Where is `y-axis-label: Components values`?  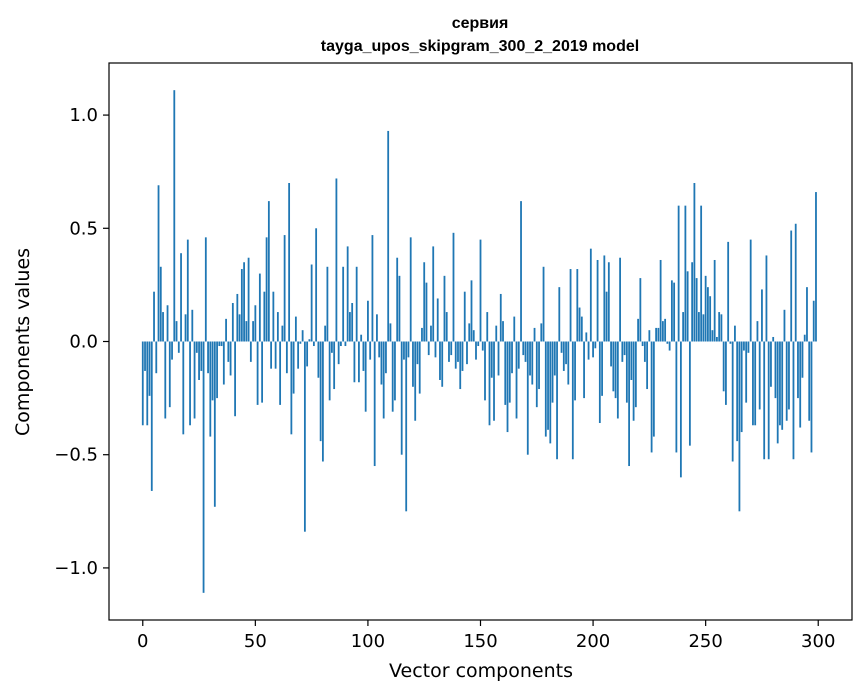 y-axis-label: Components values is located at coordinates (23, 342).